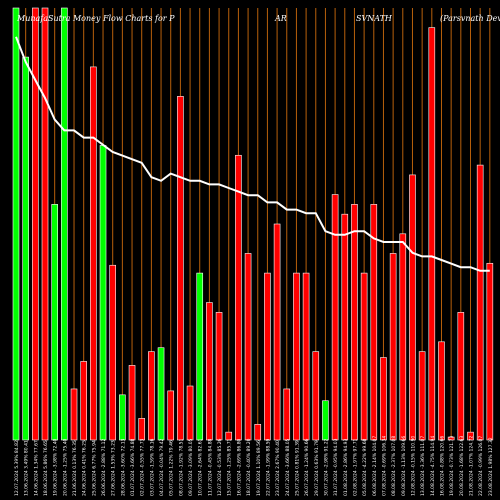 This screenshot has width=500, height=500. What do you see at coordinates (114, 468) in the screenshot?
I see `x-tick-label: 27.06.2024 1.53% 73.23` at bounding box center [114, 468].